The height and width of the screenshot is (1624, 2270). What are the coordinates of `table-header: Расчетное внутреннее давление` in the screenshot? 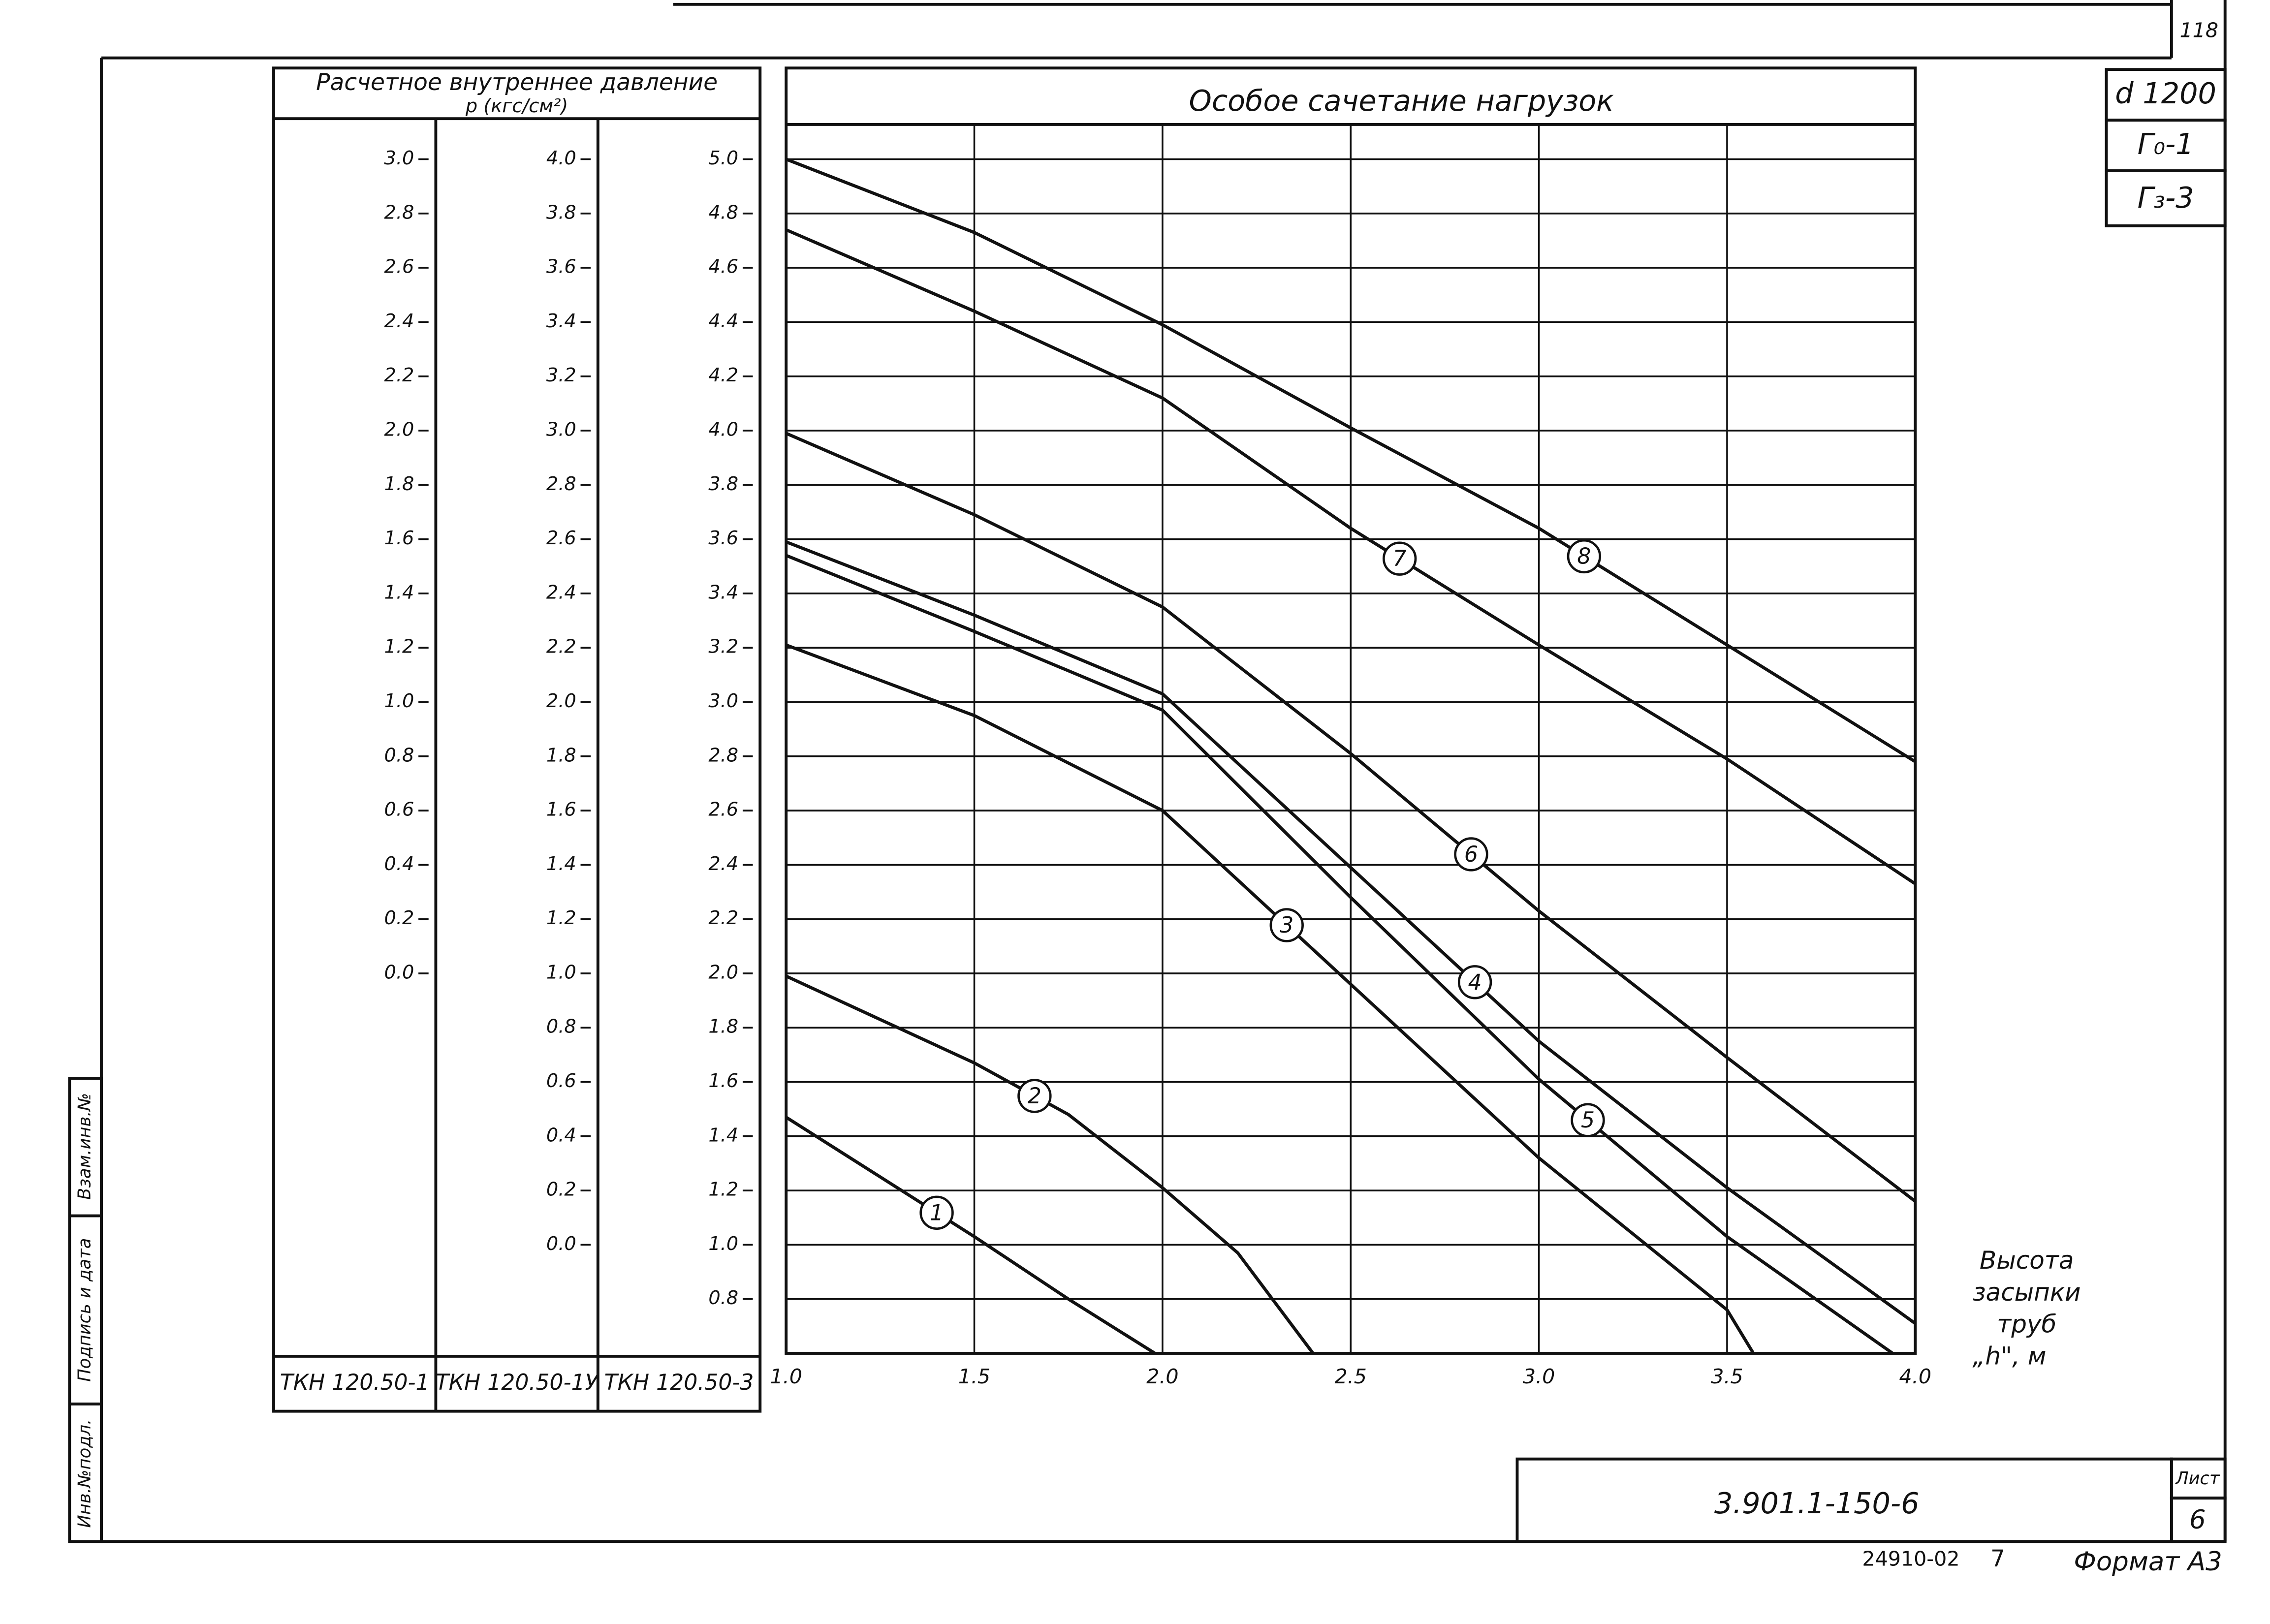 It's located at (517, 82).